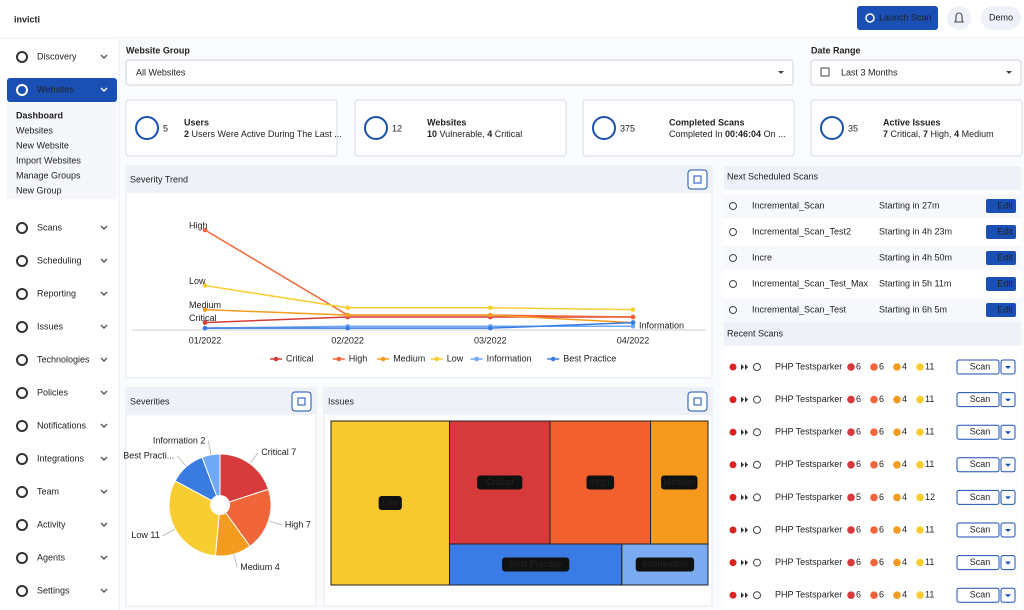 The width and height of the screenshot is (1024, 610). Describe the element at coordinates (358, 358) in the screenshot. I see `legend-label: High` at that location.